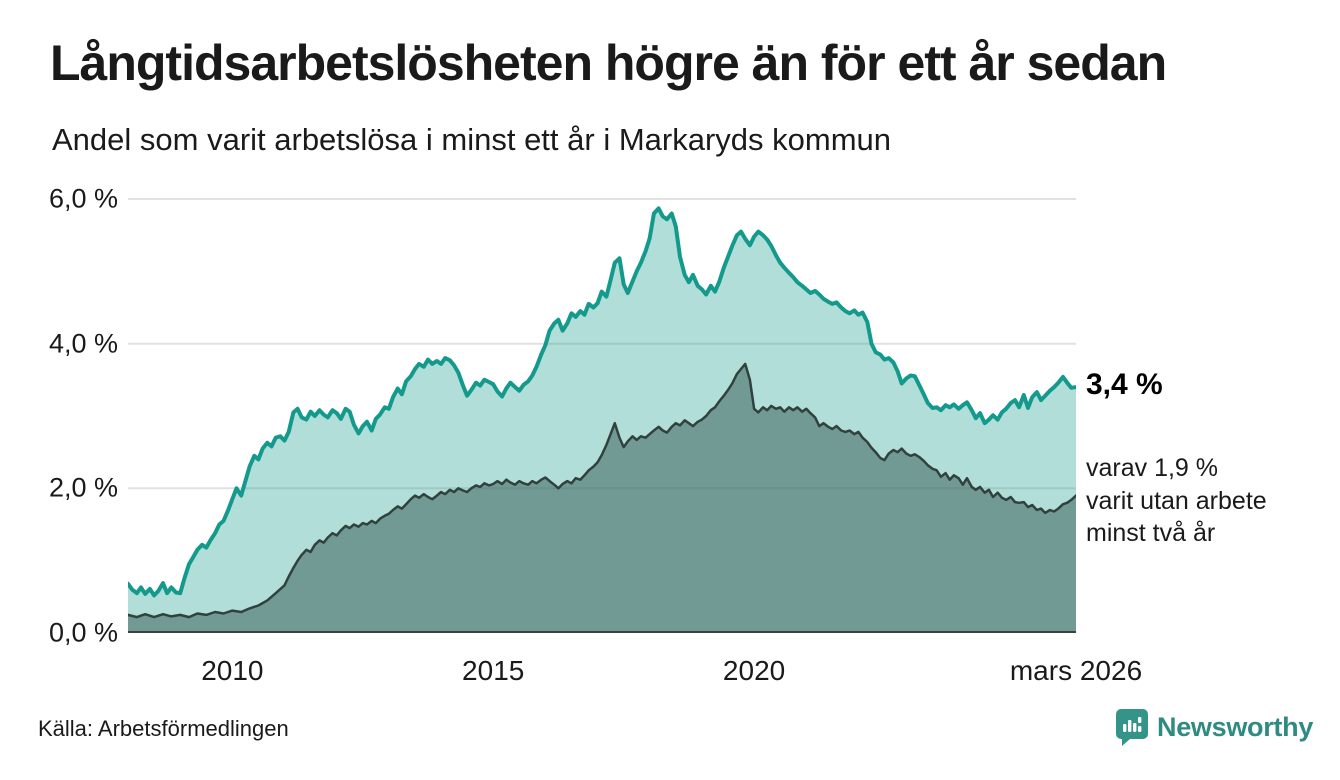  Describe the element at coordinates (493, 670) in the screenshot. I see `x-tick-label: 2015` at that location.